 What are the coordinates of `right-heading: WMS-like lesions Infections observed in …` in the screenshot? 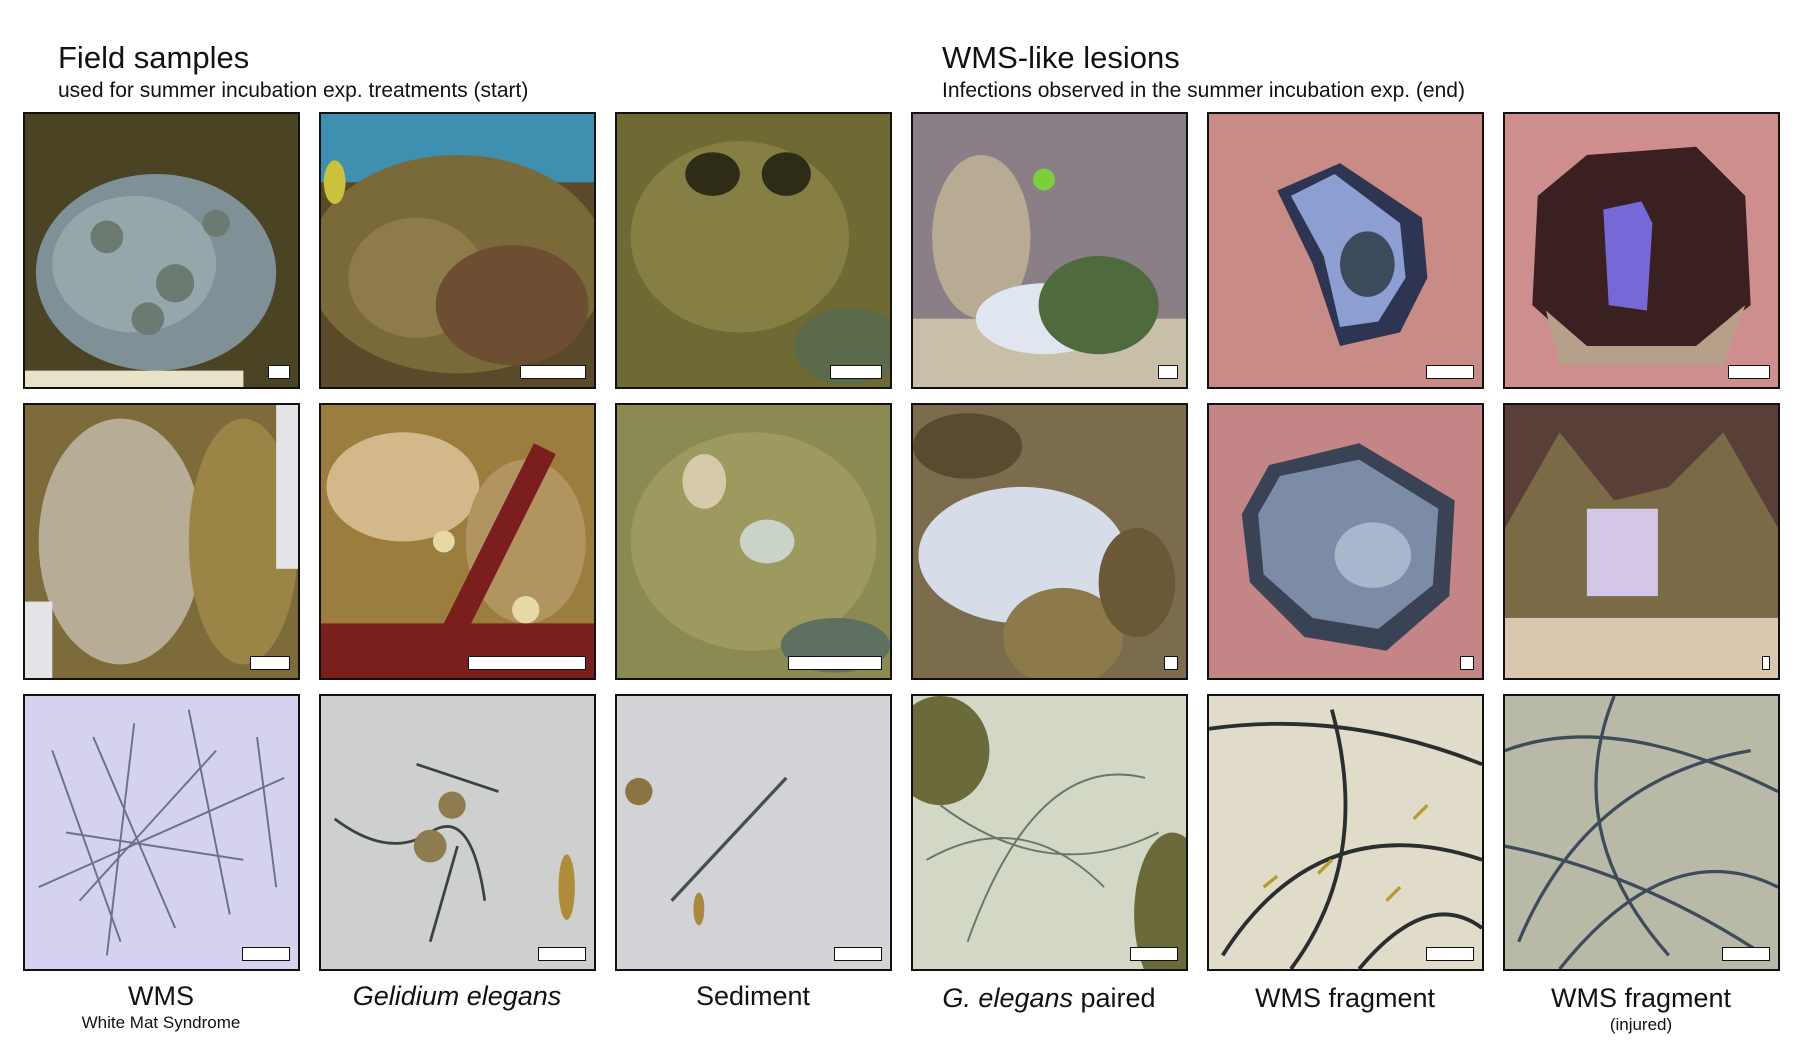 It's located at (1203, 72).